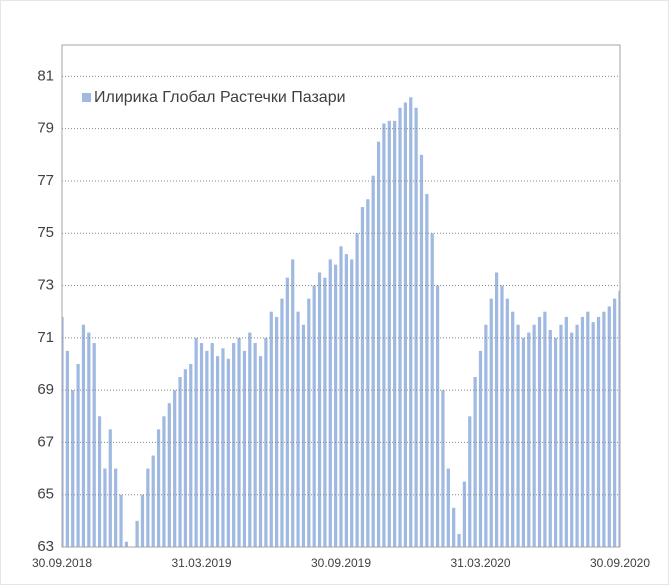 This screenshot has height=585, width=669. Describe the element at coordinates (620, 563) in the screenshot. I see `x-tick-label: 30.09.2020` at that location.